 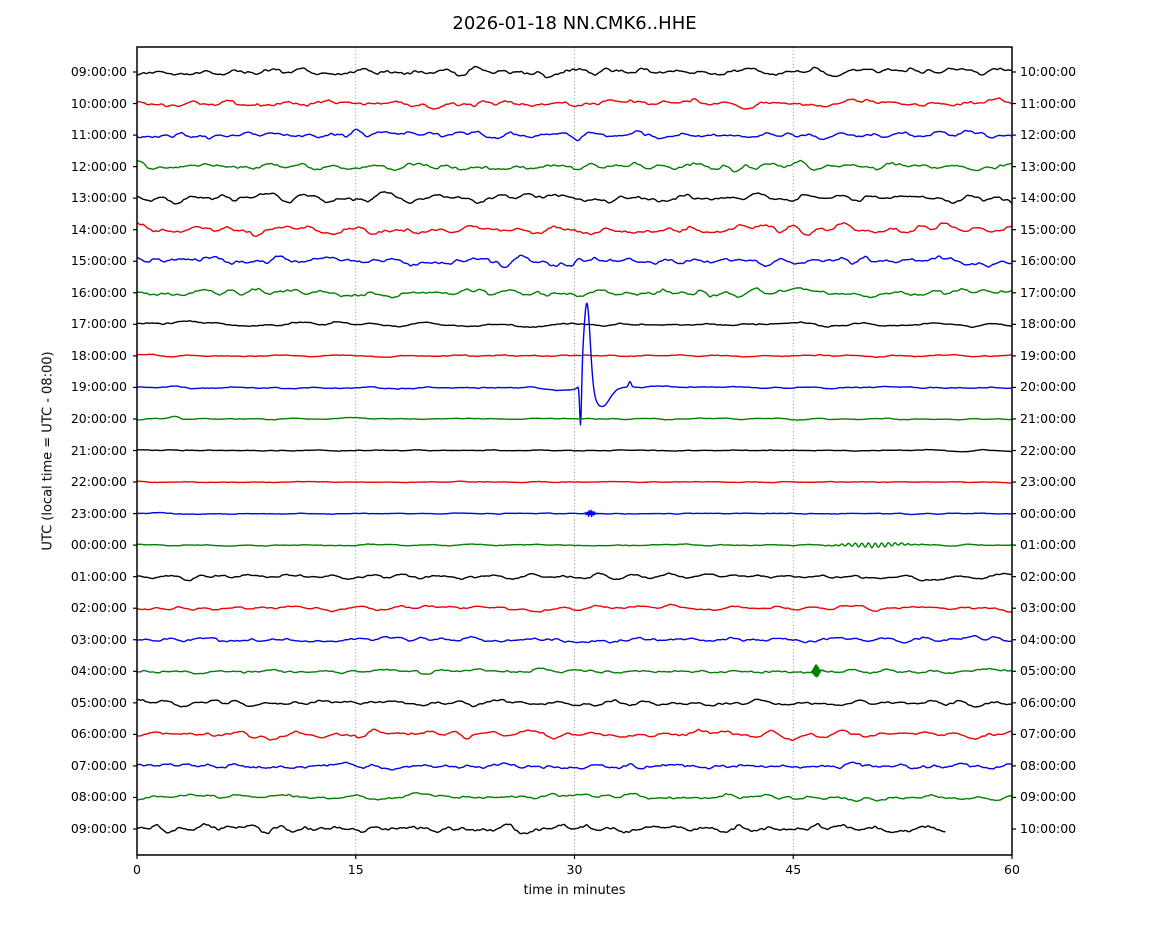 What do you see at coordinates (355, 869) in the screenshot?
I see `x-tick-label: 15` at bounding box center [355, 869].